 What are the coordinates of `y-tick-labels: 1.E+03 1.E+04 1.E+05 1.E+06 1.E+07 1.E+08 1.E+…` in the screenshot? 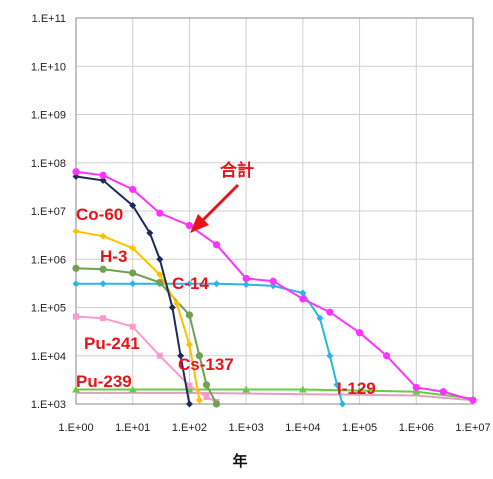 It's located at (48, 212).